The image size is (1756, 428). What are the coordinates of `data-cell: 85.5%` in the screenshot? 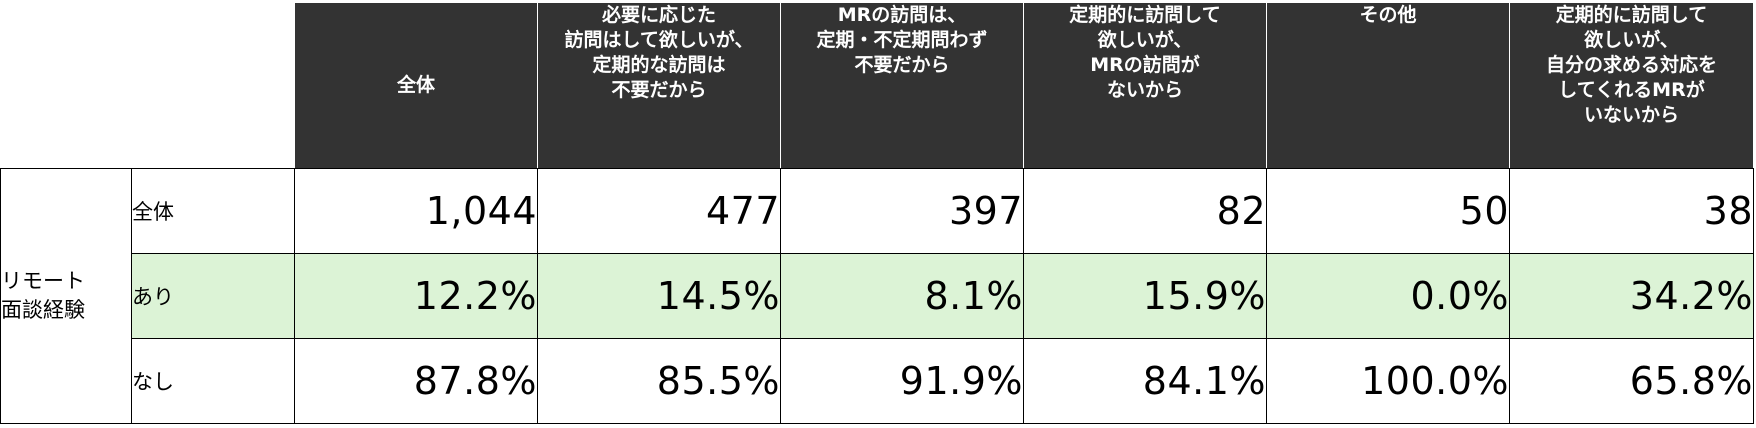 It's located at (659, 381).